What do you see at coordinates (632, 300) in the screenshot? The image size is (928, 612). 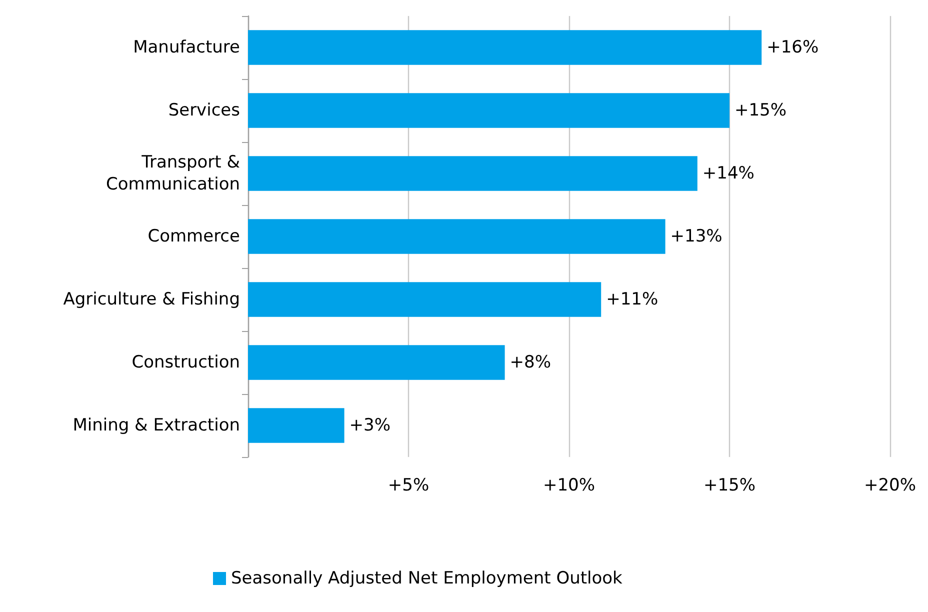 I see `data-label: +11%` at bounding box center [632, 300].